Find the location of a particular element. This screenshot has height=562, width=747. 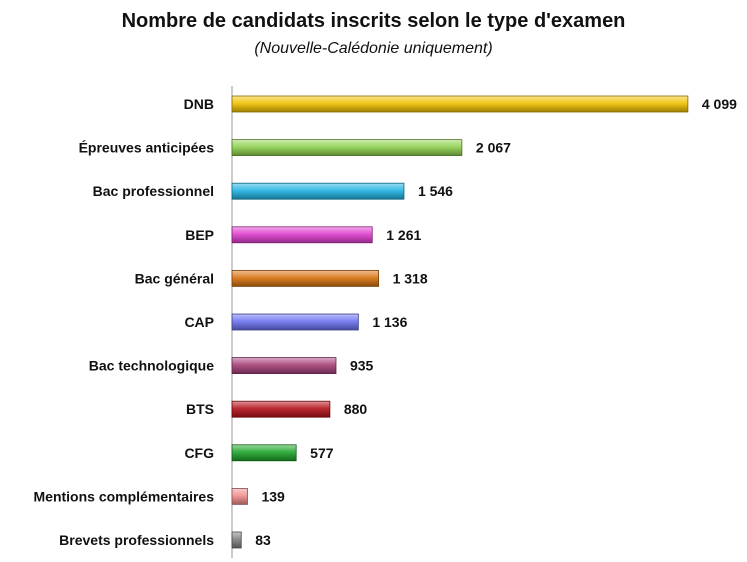

category-label: Brevets professionnels is located at coordinates (136, 540).